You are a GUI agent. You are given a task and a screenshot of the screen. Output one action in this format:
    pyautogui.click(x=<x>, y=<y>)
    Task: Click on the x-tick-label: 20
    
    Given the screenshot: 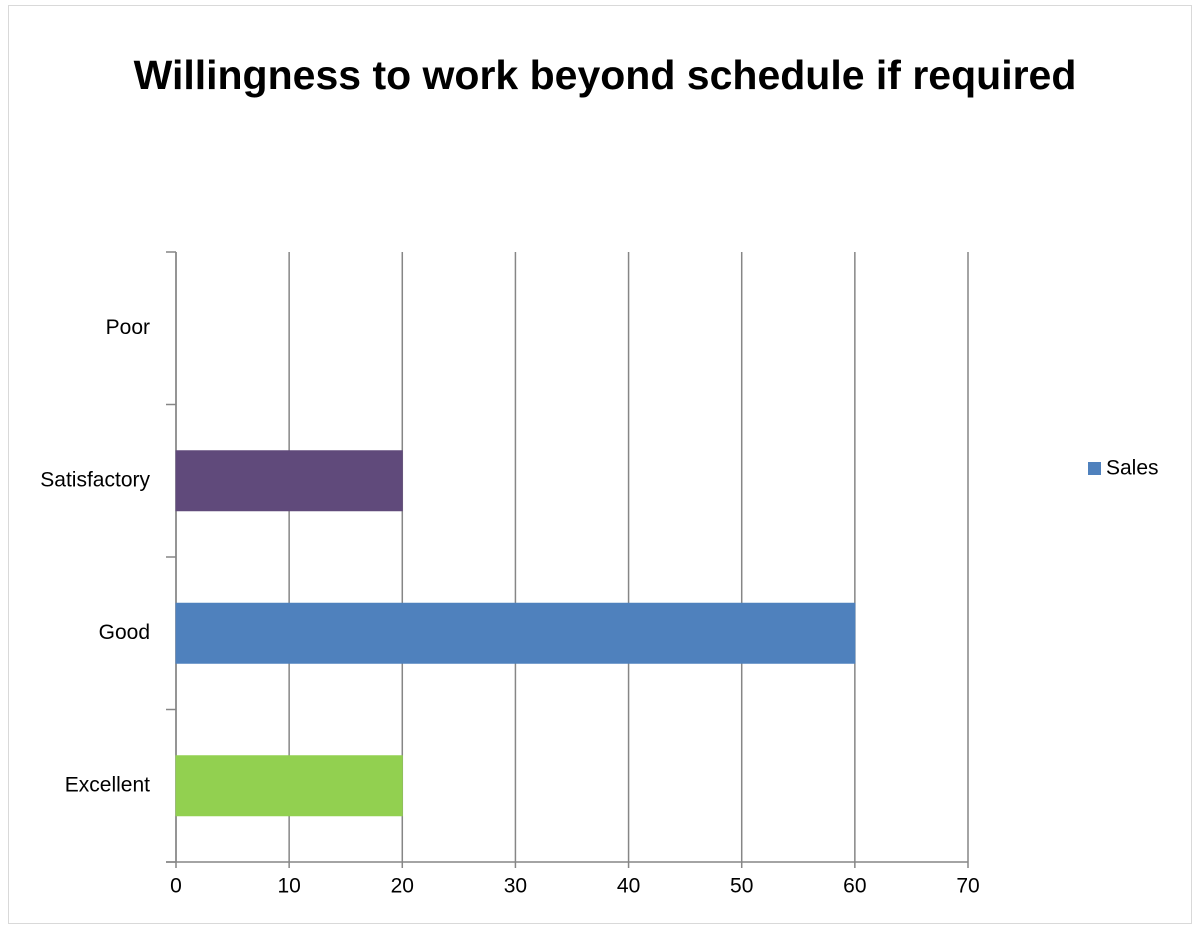 What is the action you would take?
    pyautogui.click(x=402, y=886)
    